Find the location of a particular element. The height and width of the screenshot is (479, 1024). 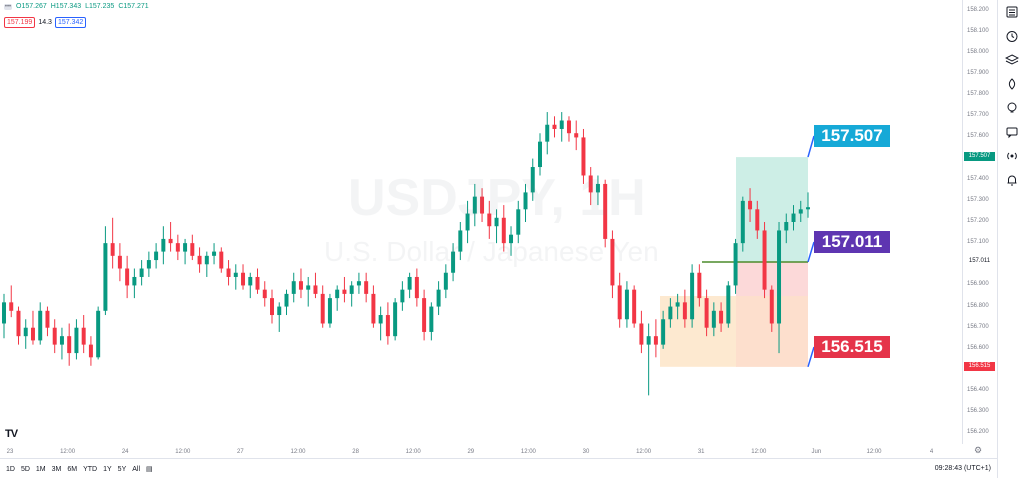

entry-price-badge: 157.011 is located at coordinates (979, 261).